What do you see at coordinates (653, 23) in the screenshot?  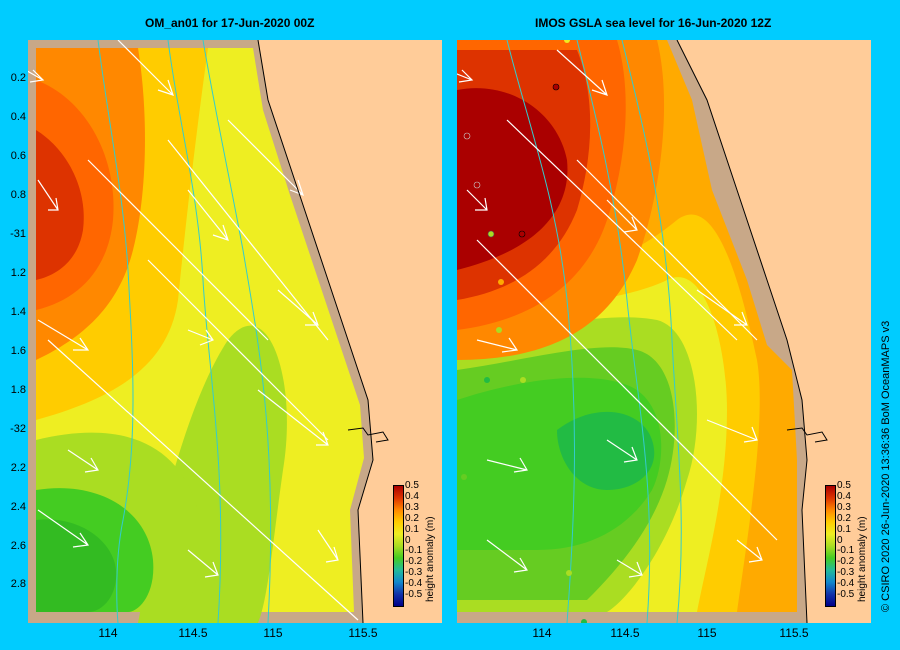 I see `right-map-title: IMOS GSLA sea level for 16-Jun-2020 12Z` at bounding box center [653, 23].